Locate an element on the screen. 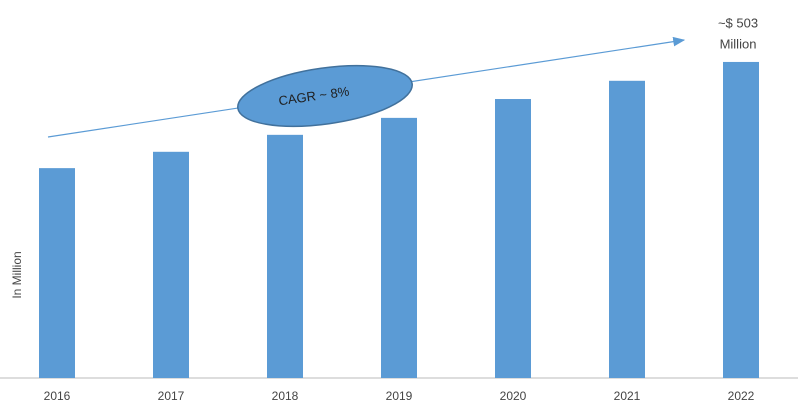 This screenshot has height=419, width=800. x-tick-label: 2021 is located at coordinates (627, 396).